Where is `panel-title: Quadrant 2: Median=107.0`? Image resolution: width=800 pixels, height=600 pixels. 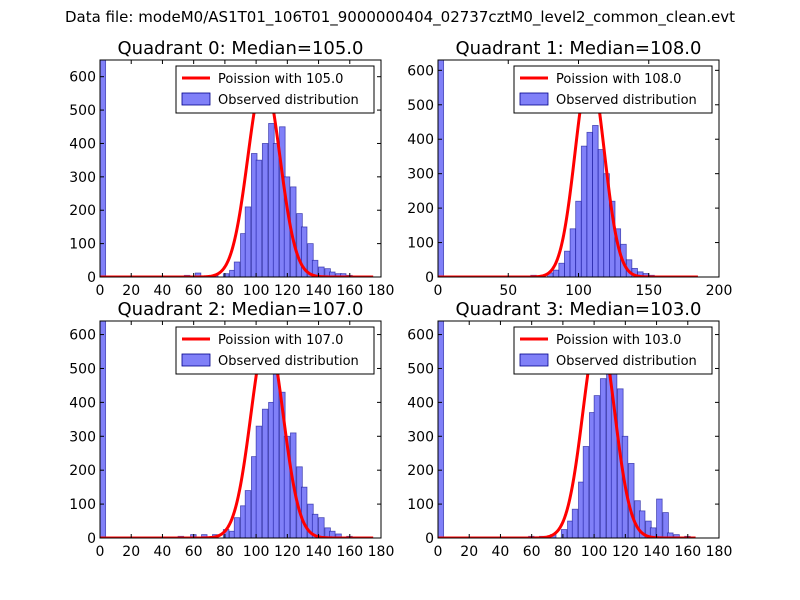
panel-title: Quadrant 2: Median=107.0 is located at coordinates (241, 309).